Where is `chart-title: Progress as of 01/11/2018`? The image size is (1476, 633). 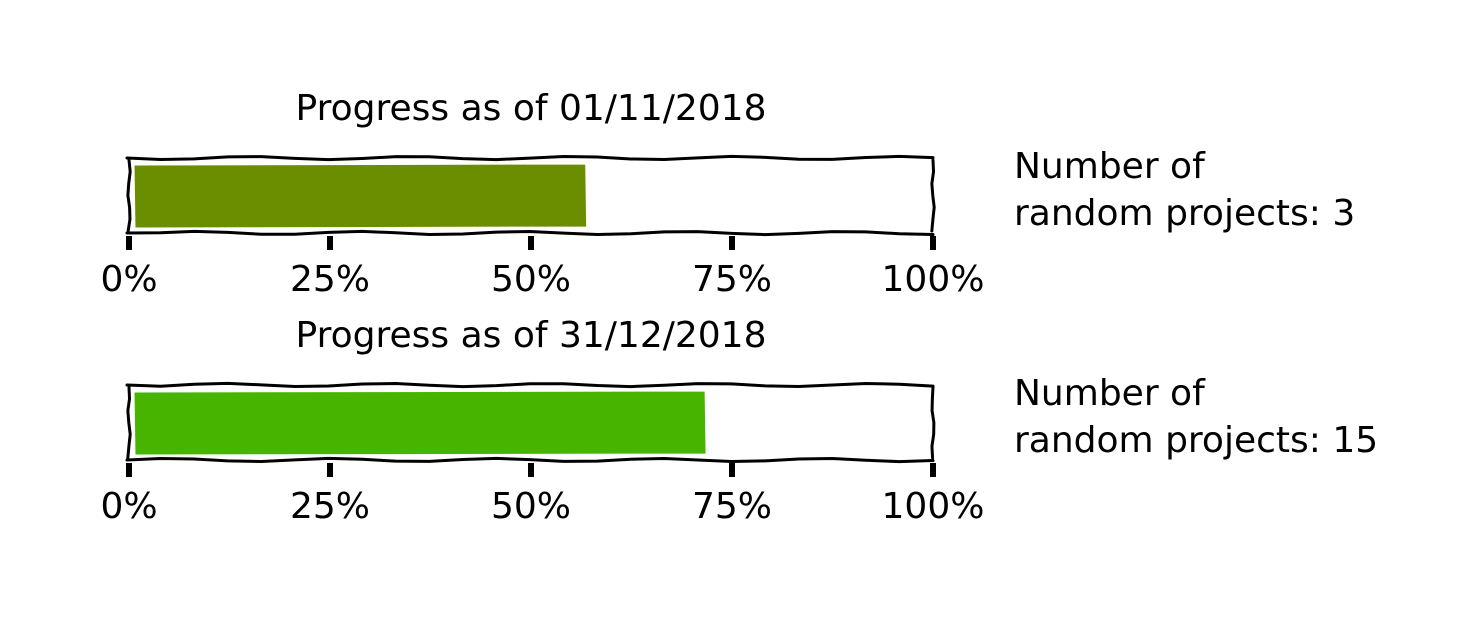 chart-title: Progress as of 01/11/2018 is located at coordinates (531, 108).